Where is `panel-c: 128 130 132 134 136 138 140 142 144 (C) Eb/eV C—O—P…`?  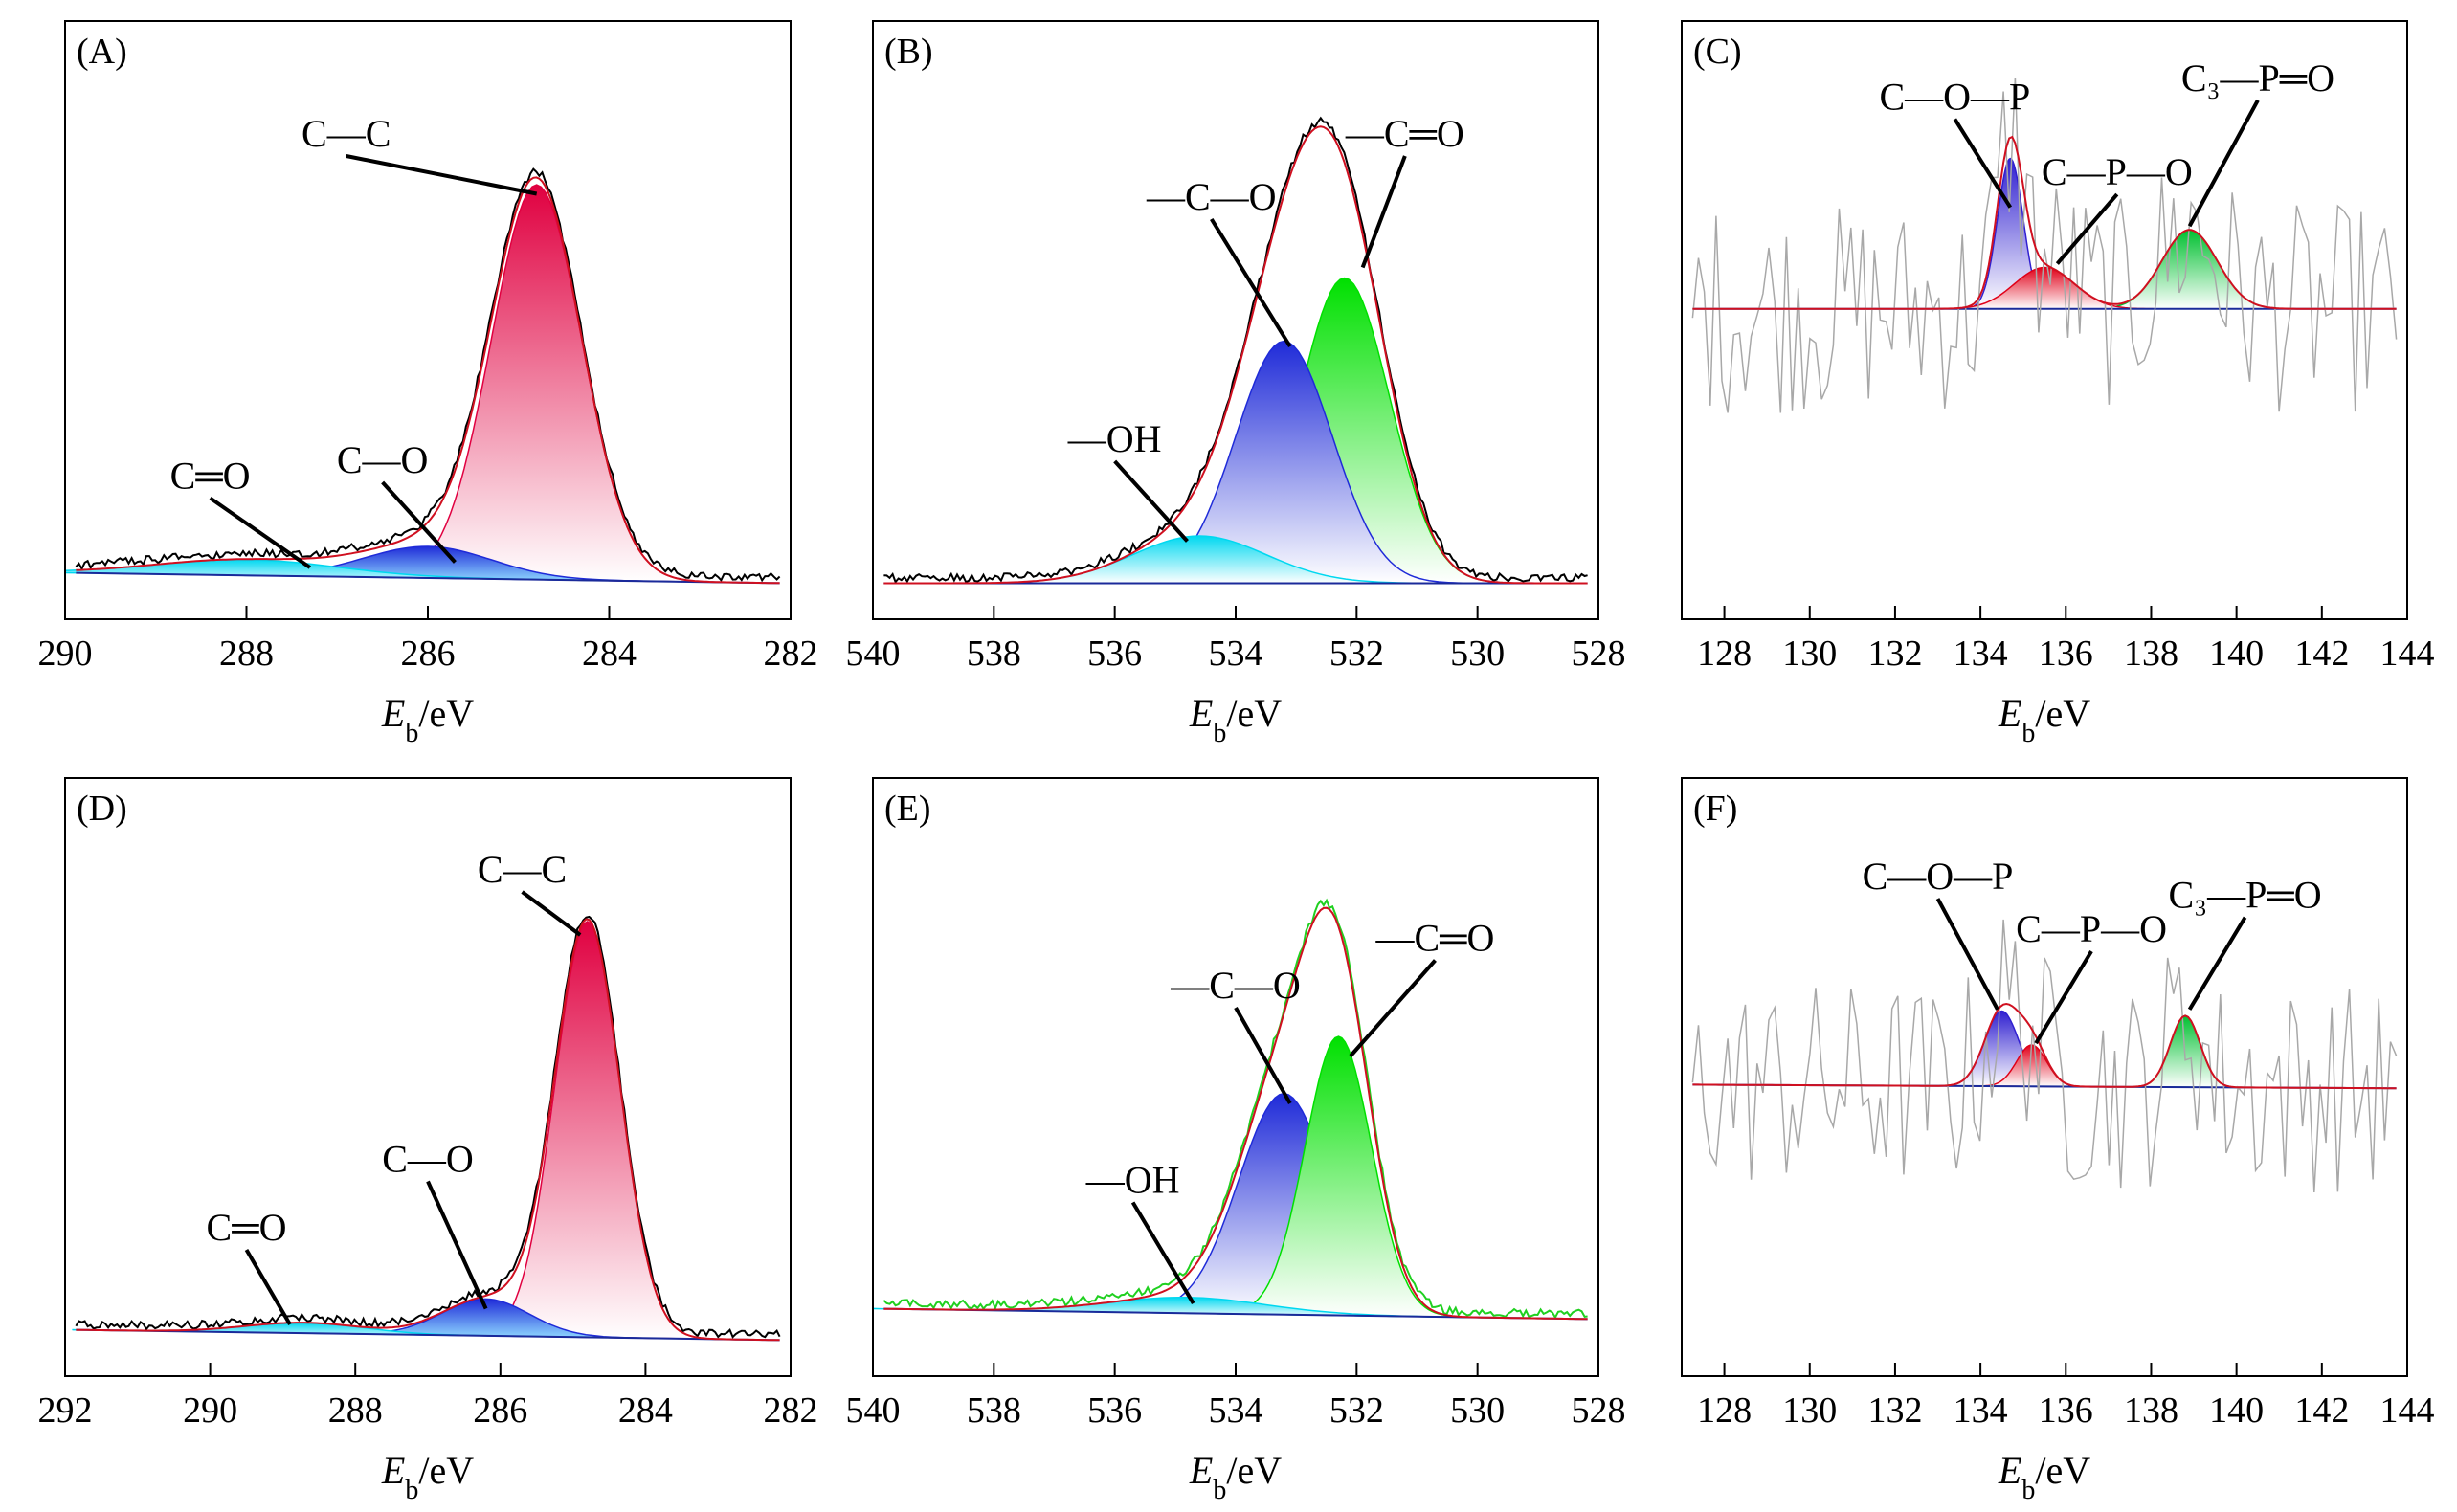
panel-c: 128 130 132 134 136 138 140 142 144 (C) Eb/eV C—O—P… is located at coordinates (2058, 384).